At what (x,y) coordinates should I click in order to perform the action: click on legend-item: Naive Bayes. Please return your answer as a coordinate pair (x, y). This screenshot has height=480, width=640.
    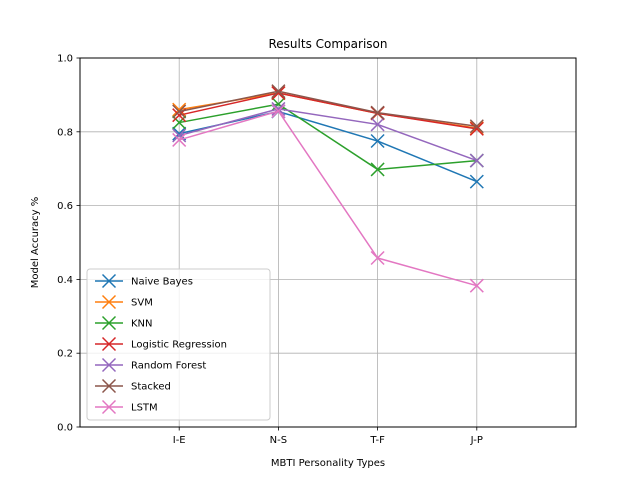
    Looking at the image, I should click on (144, 281).